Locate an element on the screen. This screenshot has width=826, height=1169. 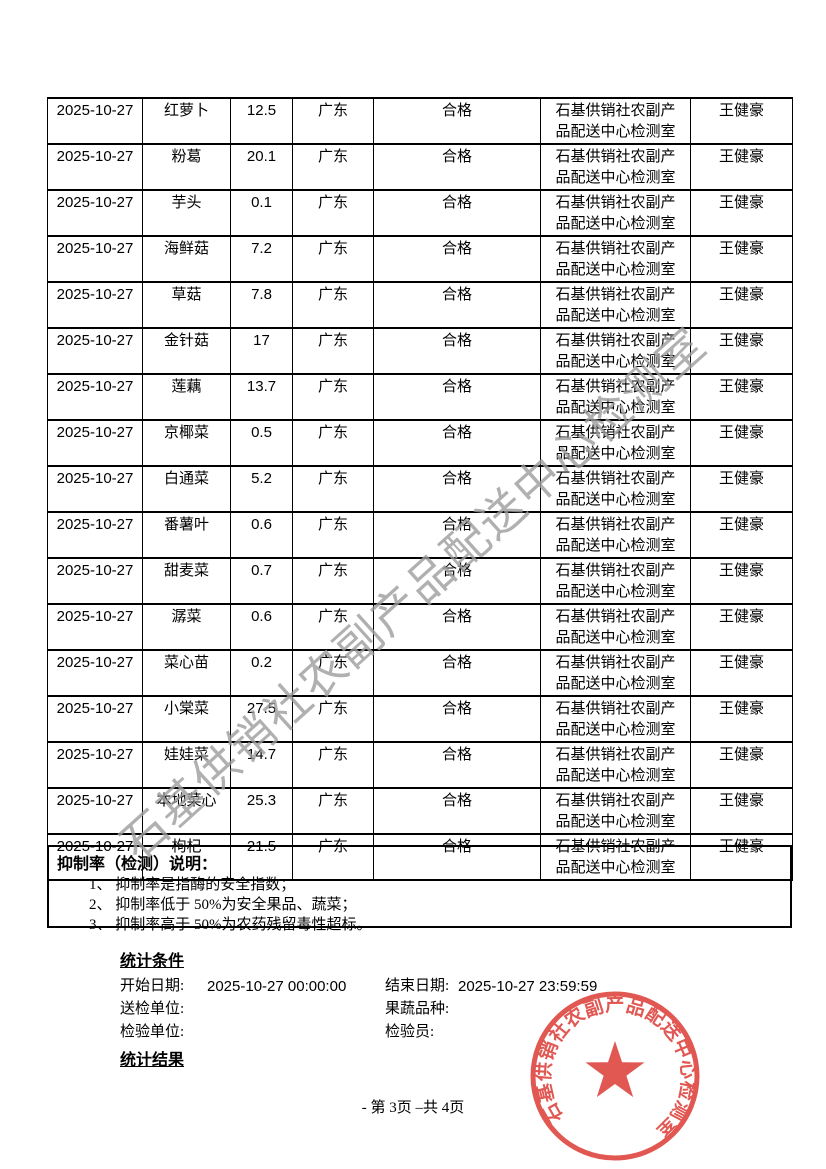
start-date-label: 开始日期: is located at coordinates (152, 986).